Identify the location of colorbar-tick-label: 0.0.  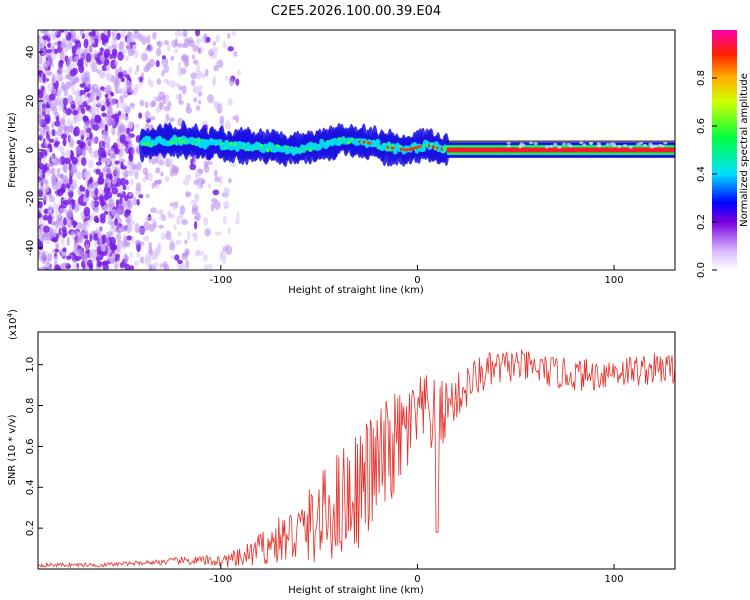
(701, 270).